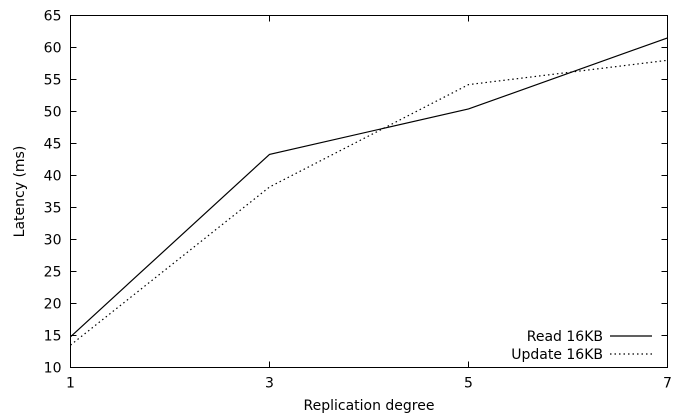 The image size is (673, 416). What do you see at coordinates (269, 384) in the screenshot?
I see `x-tick-label: 3` at bounding box center [269, 384].